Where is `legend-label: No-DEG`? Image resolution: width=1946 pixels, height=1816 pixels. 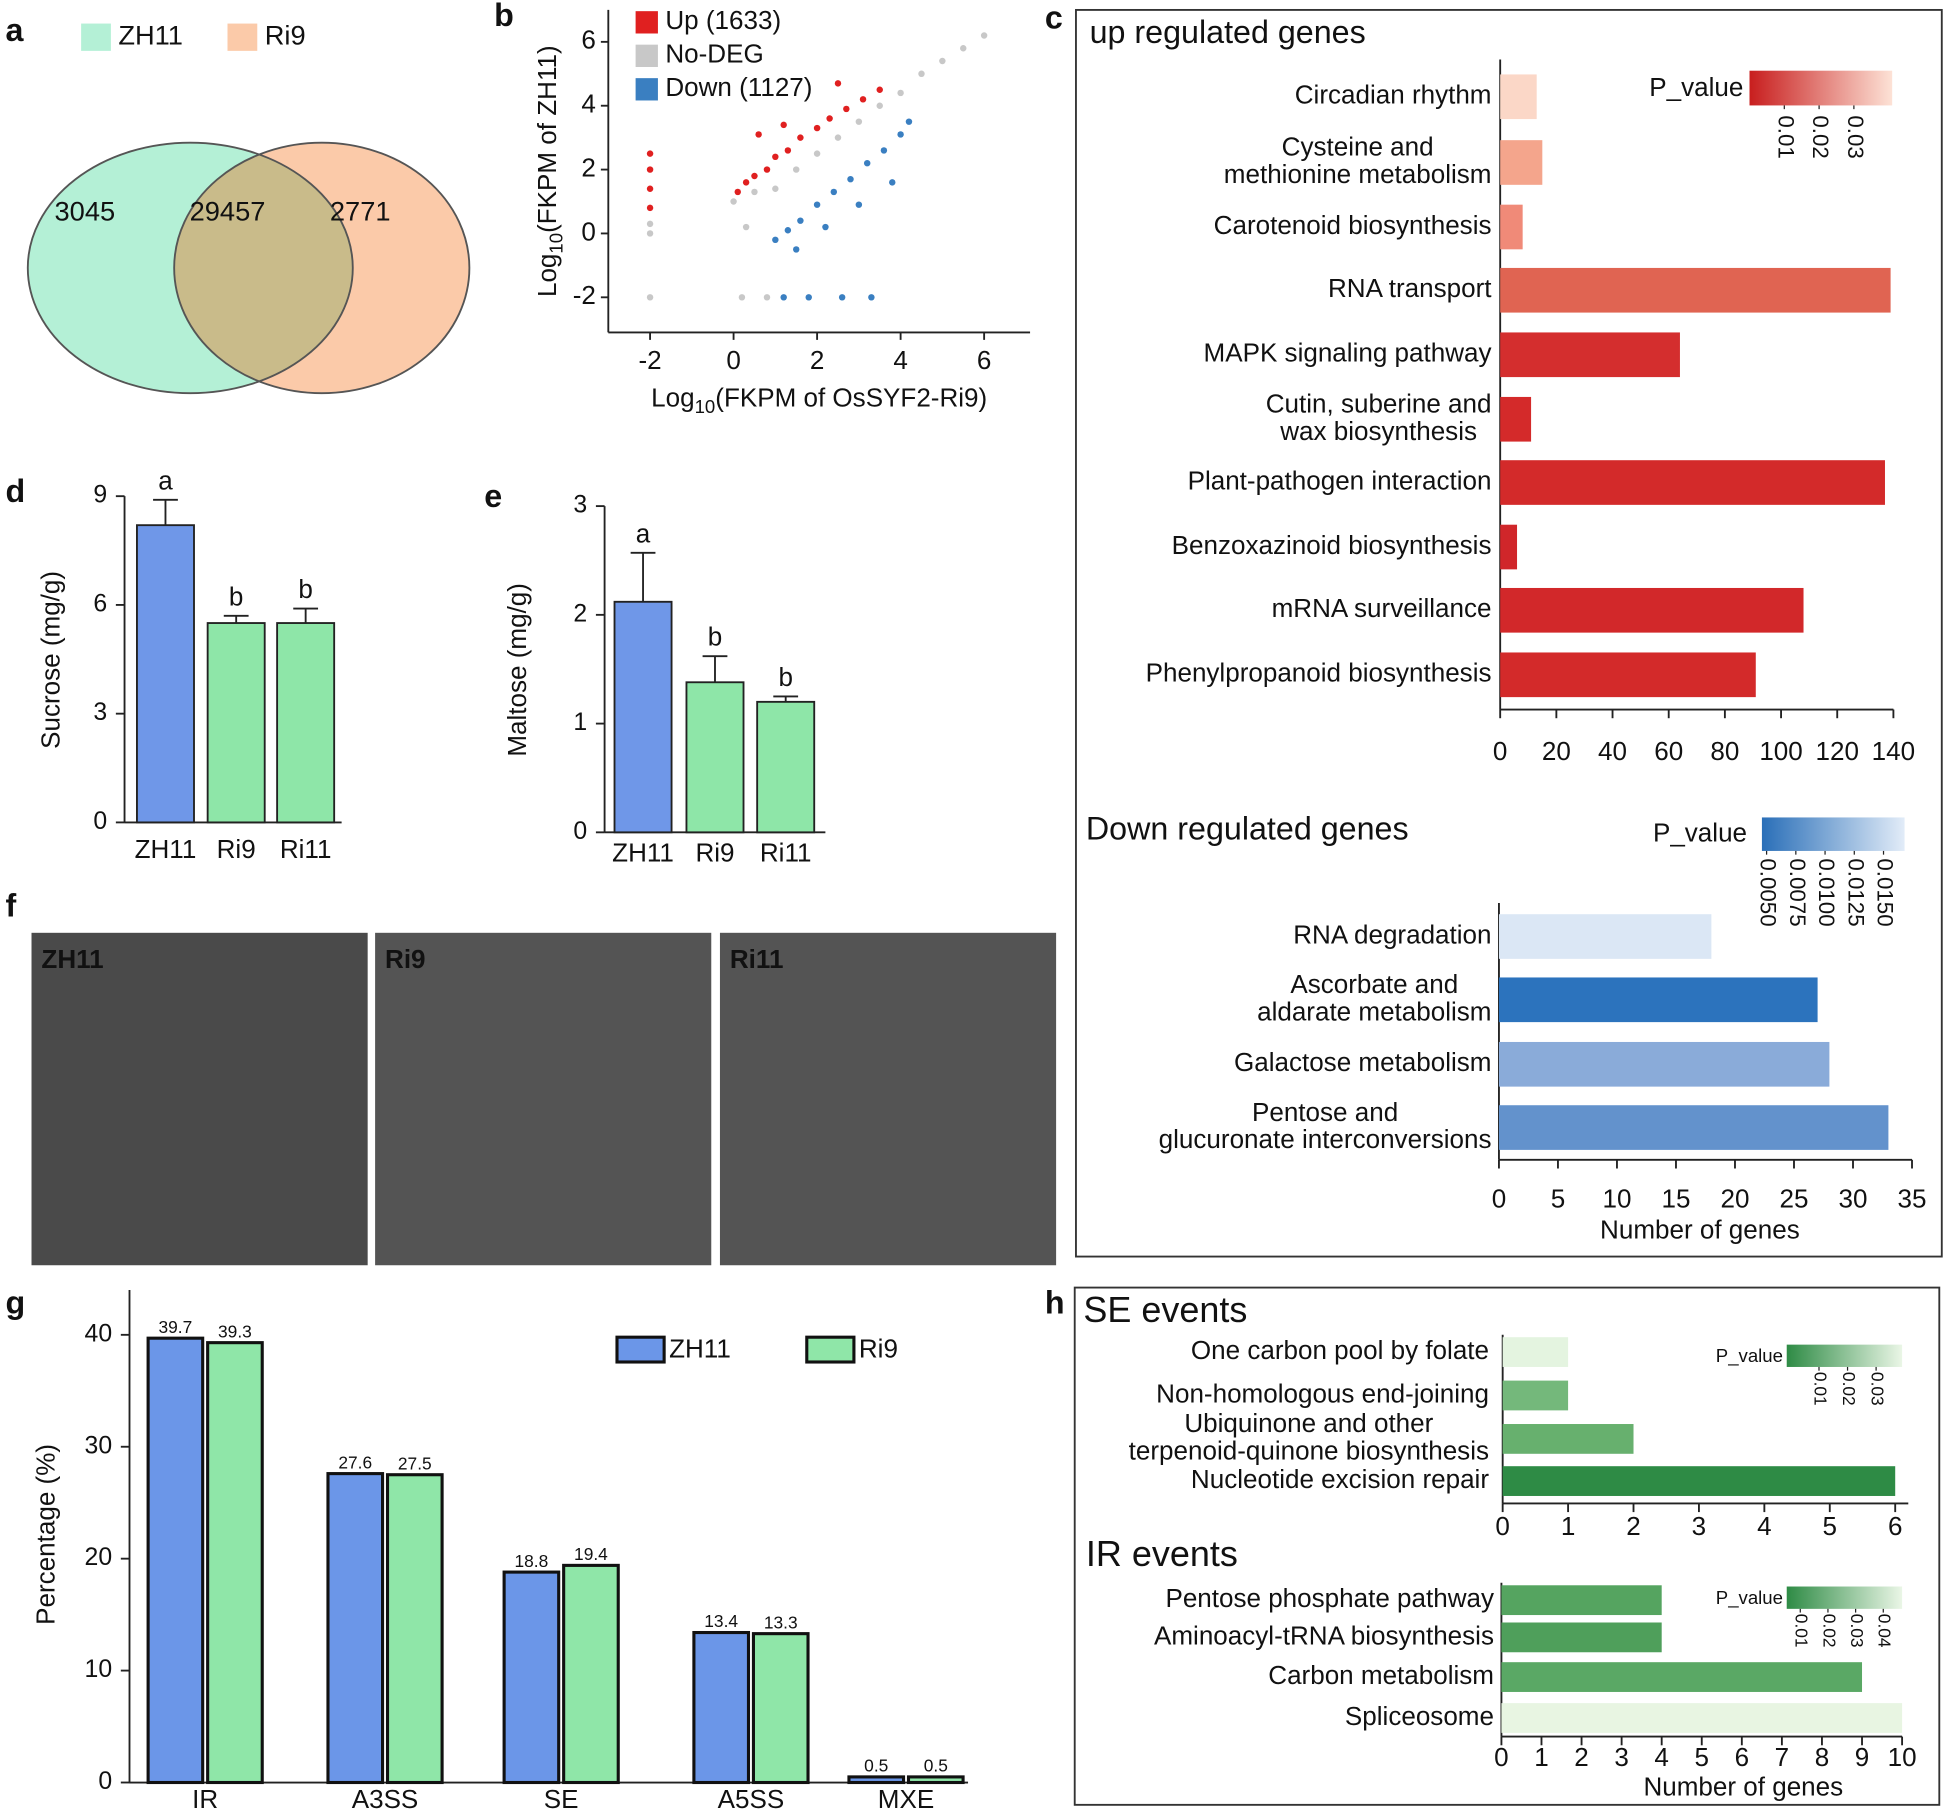
legend-label: No-DEG is located at coordinates (714, 54).